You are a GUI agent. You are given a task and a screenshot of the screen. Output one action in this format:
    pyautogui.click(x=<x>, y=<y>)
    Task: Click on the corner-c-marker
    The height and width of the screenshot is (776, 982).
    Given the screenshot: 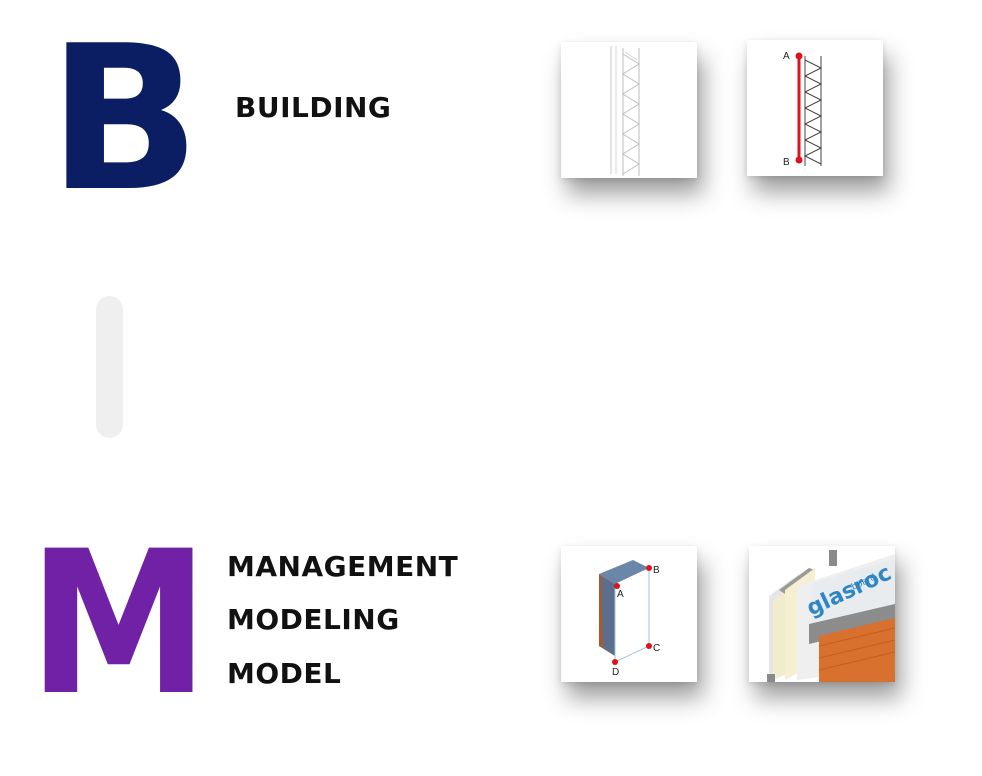 What is the action you would take?
    pyautogui.click(x=649, y=646)
    